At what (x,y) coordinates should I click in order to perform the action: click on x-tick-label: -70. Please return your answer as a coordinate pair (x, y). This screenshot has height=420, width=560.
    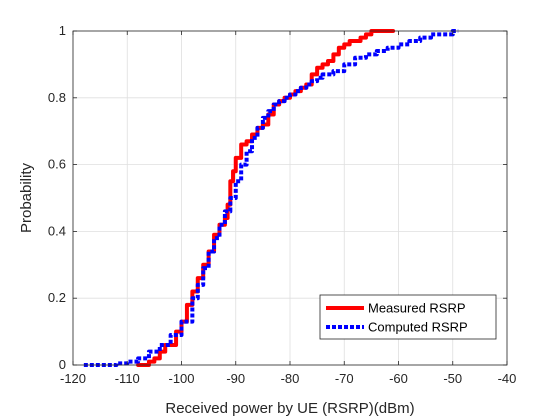
    Looking at the image, I should click on (344, 378).